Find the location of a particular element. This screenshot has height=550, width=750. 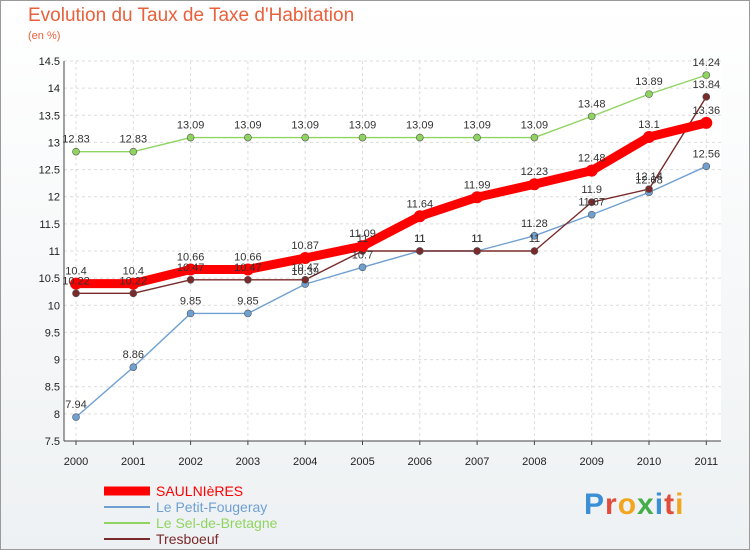

y-tick-label: 13 is located at coordinates (54, 143).